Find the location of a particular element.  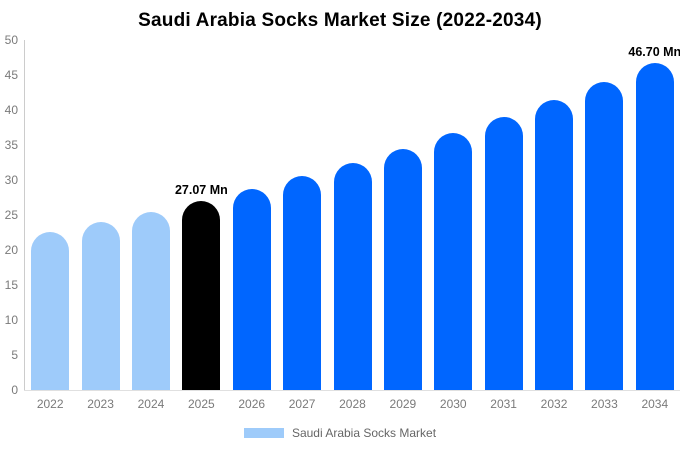

y-tick-label-0: 0 is located at coordinates (14, 390).